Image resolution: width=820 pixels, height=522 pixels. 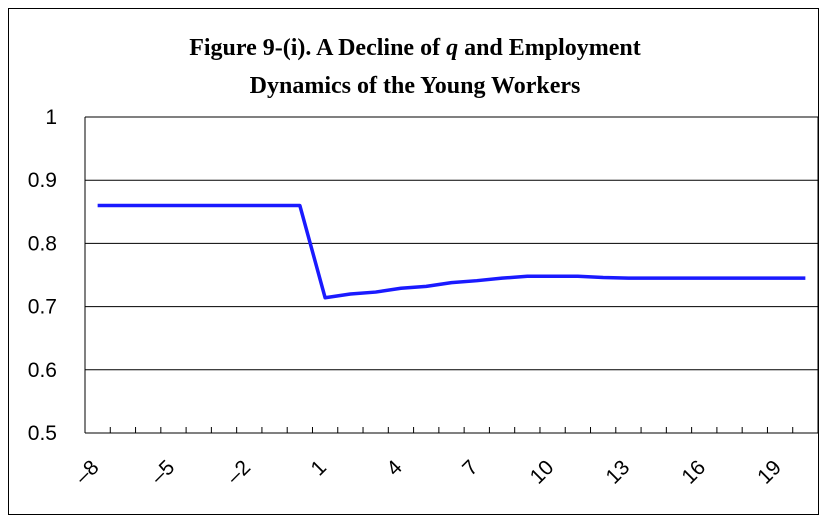 I want to click on x-tick-label: 13, so click(x=618, y=472).